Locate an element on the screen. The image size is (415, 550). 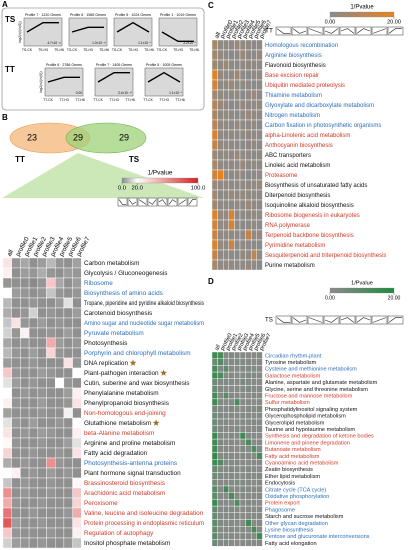
row-label: TS is located at coordinates (10, 19).